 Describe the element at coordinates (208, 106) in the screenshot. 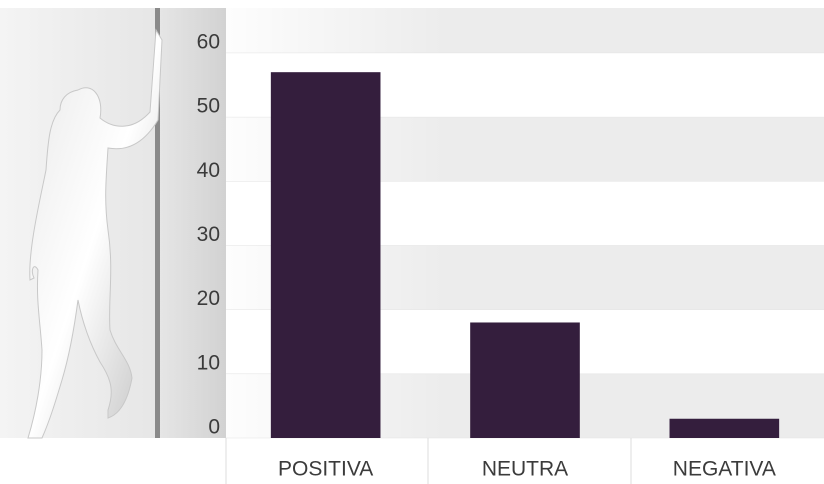

I see `y-tick-label: 50` at that location.